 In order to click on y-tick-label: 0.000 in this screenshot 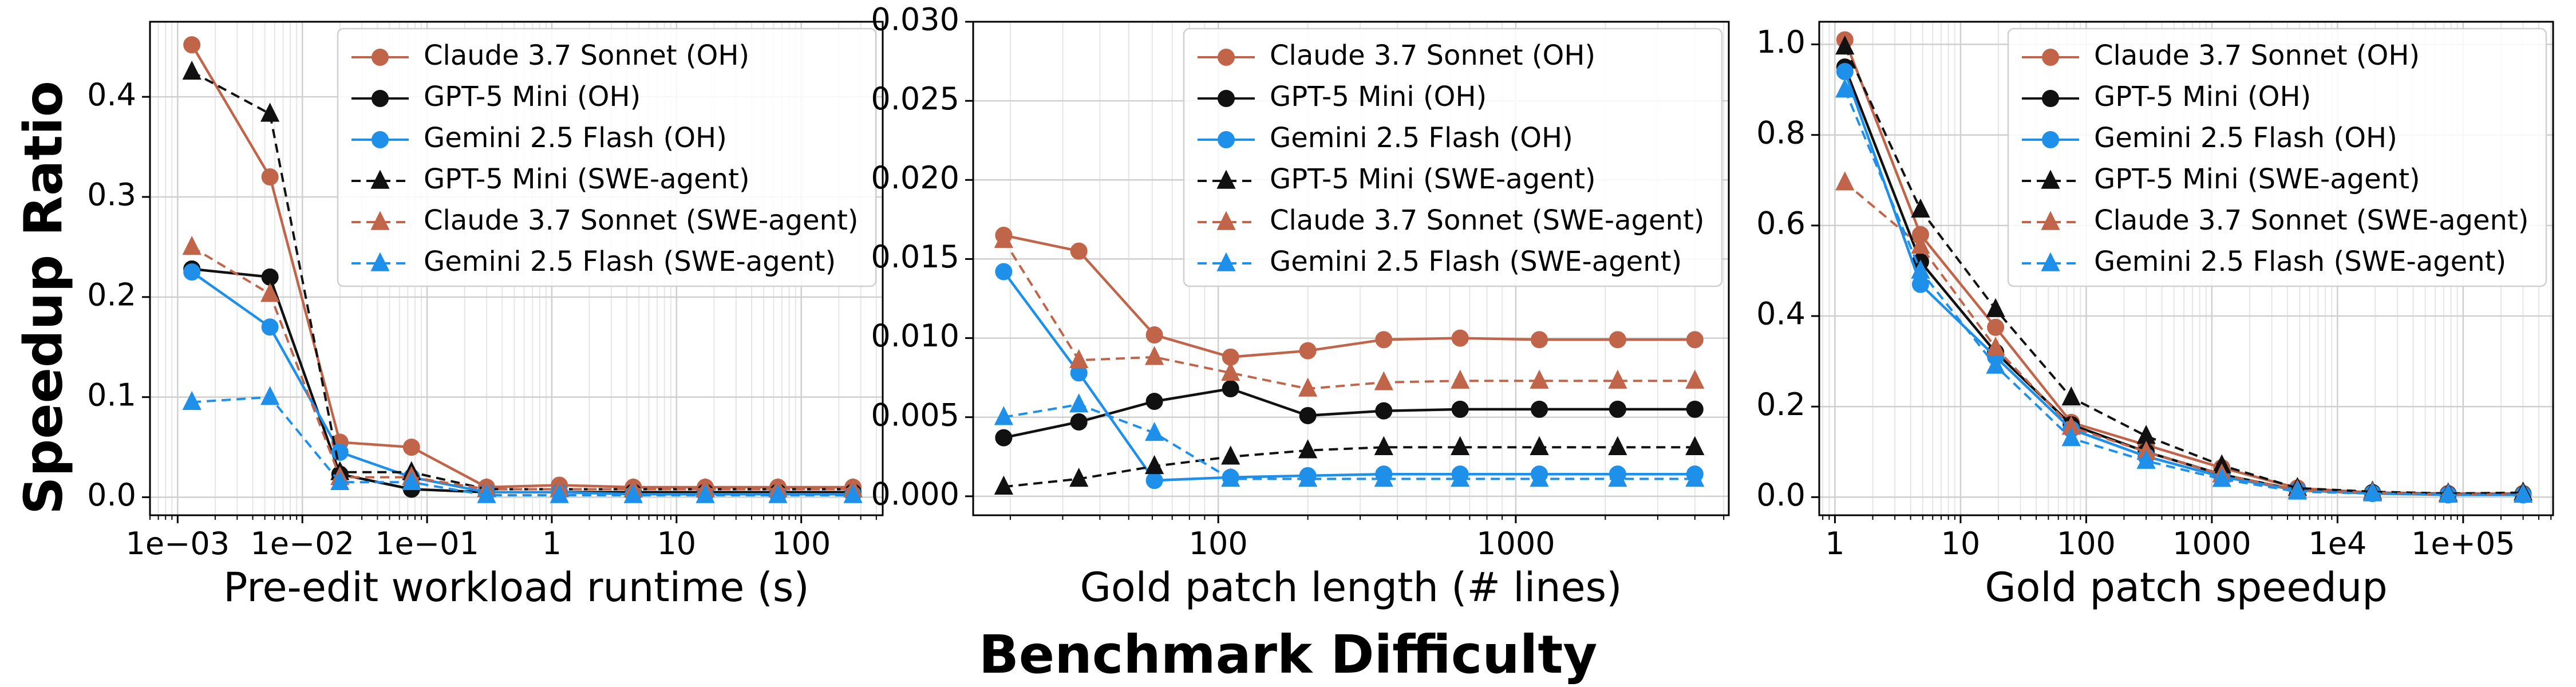, I will do `click(915, 494)`.